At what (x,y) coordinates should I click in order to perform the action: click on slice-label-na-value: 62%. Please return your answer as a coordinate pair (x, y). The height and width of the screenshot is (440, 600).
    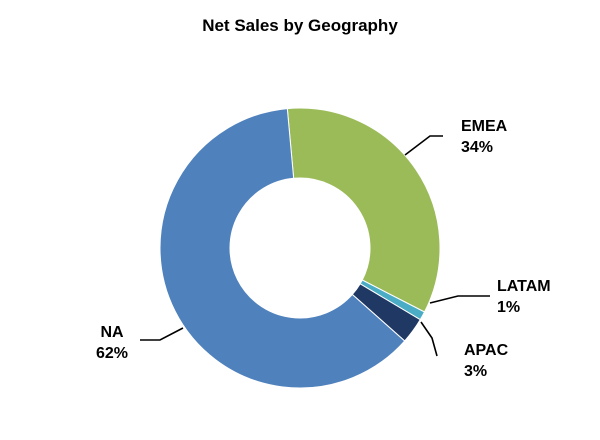
    Looking at the image, I should click on (112, 353).